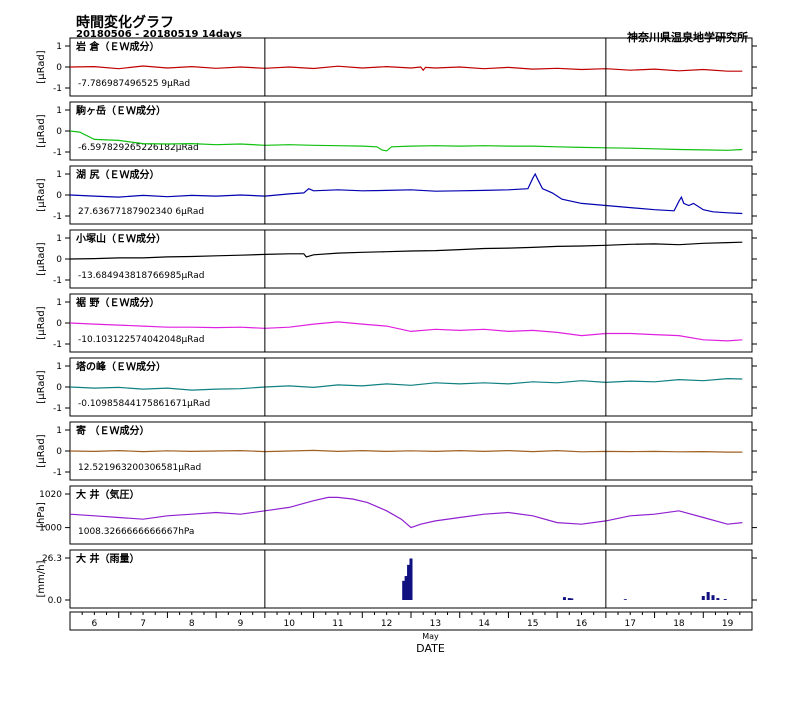 The image size is (790, 720). I want to click on y-axis-label: [mm/h], so click(41, 578).